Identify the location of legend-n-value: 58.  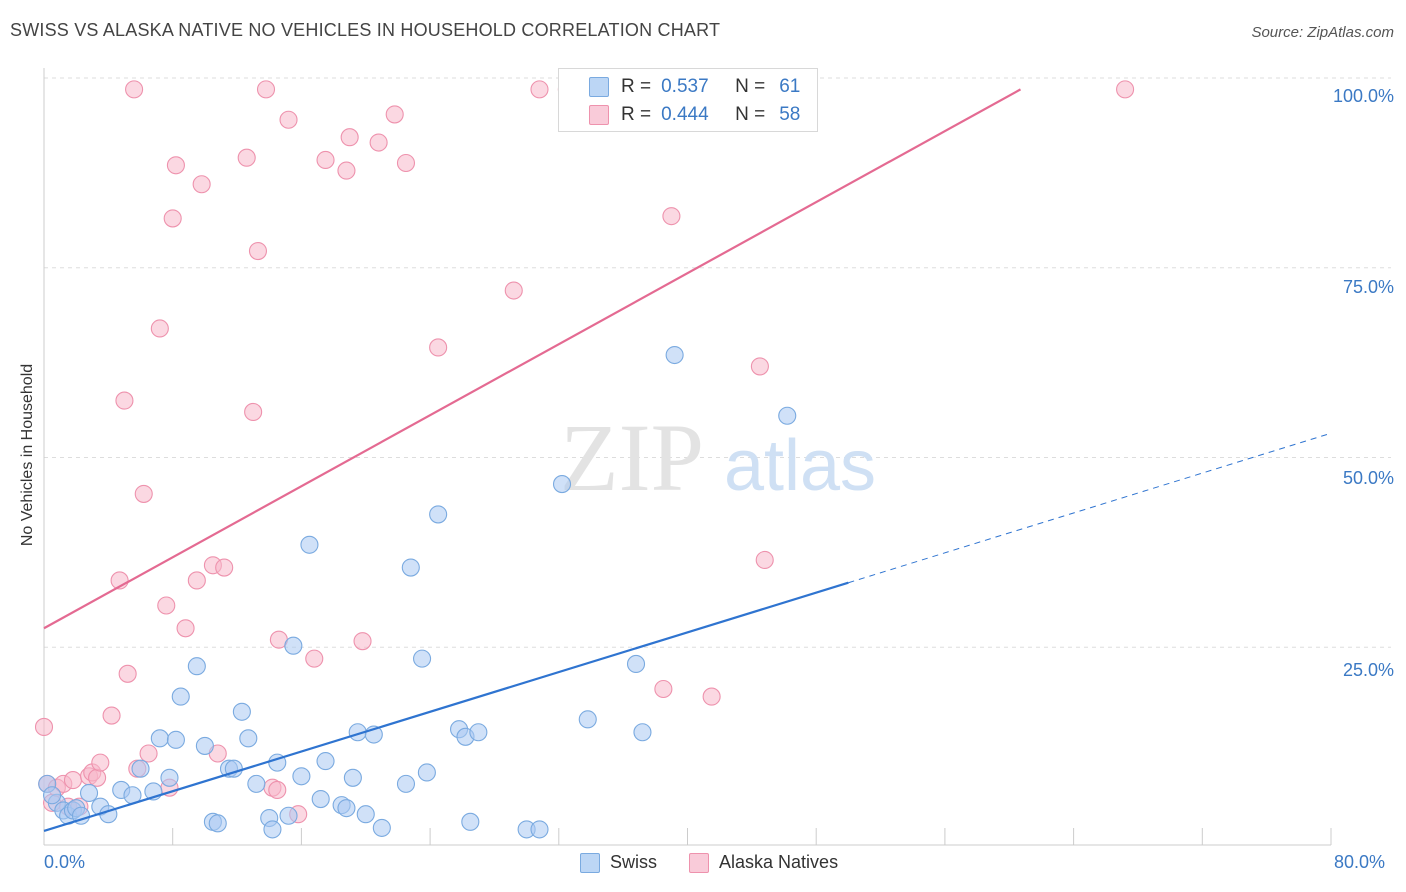
(790, 114).